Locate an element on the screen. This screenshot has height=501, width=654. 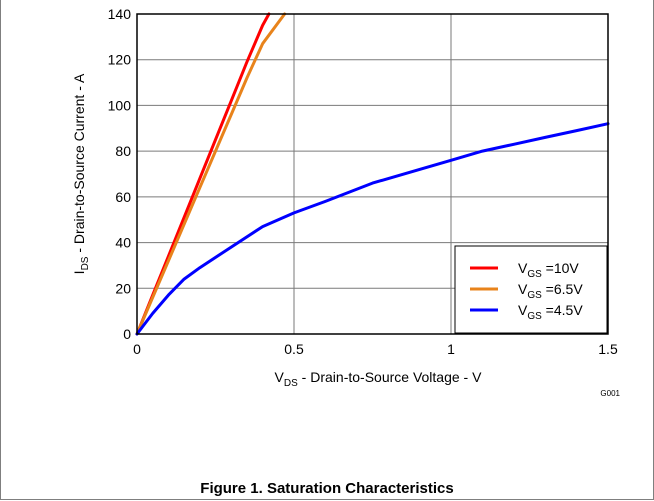
y-tick-label: 0 is located at coordinates (127, 334).